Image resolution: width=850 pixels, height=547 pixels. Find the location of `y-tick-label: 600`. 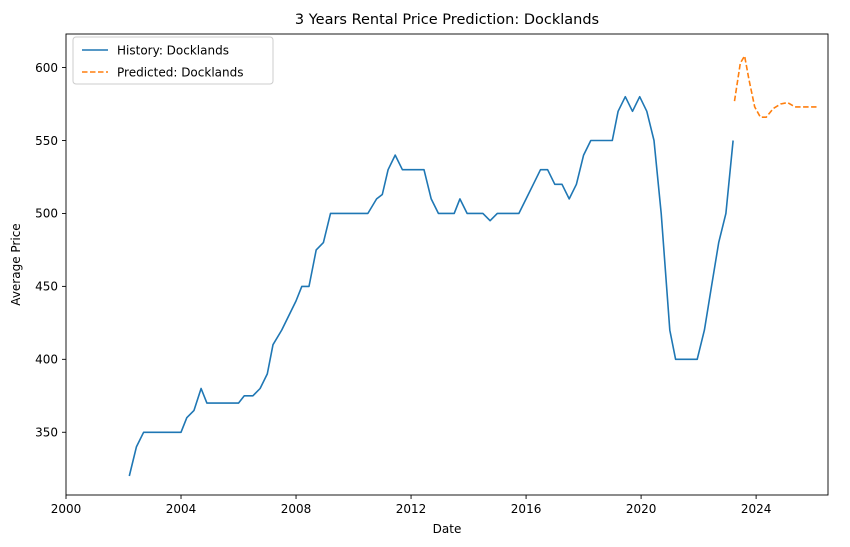

y-tick-label: 600 is located at coordinates (46, 68).